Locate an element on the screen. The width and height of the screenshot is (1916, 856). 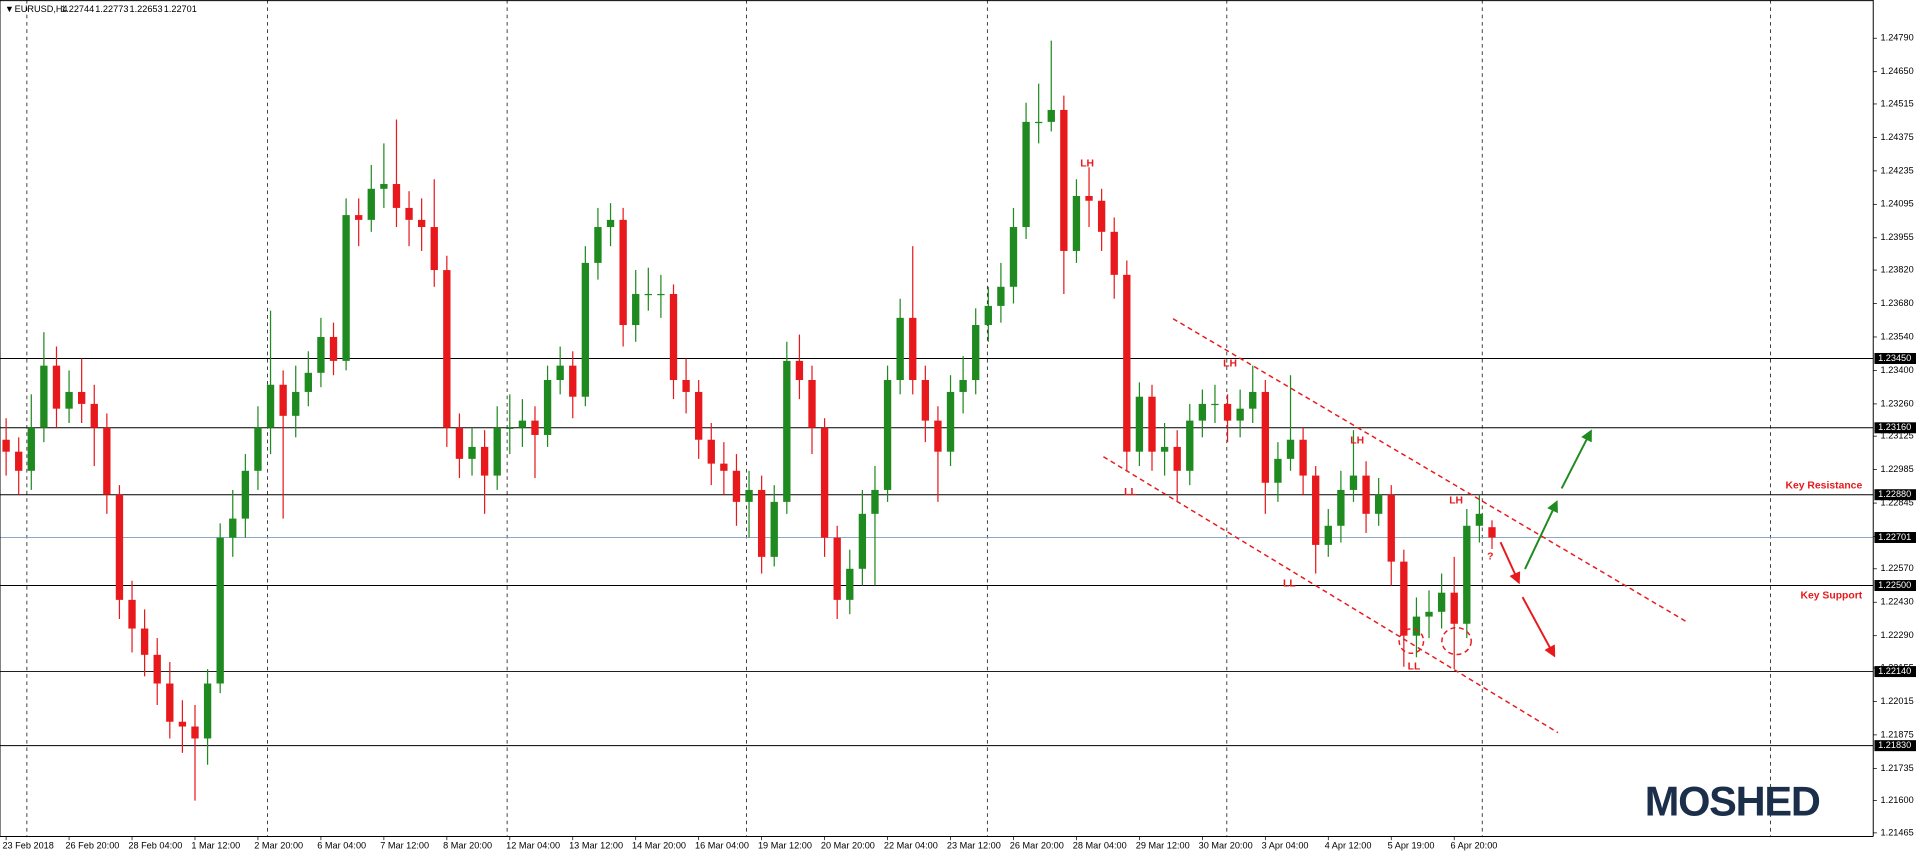
level-label: 1.22500 is located at coordinates (1894, 585).